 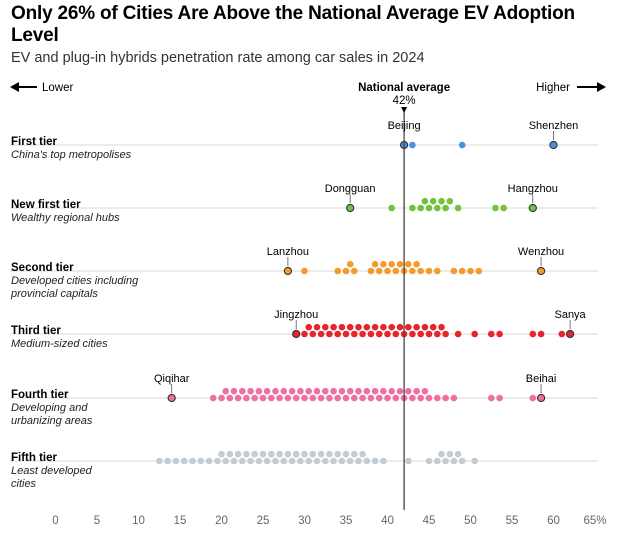 What do you see at coordinates (46, 205) in the screenshot?
I see `tier-name-2: New first tier` at bounding box center [46, 205].